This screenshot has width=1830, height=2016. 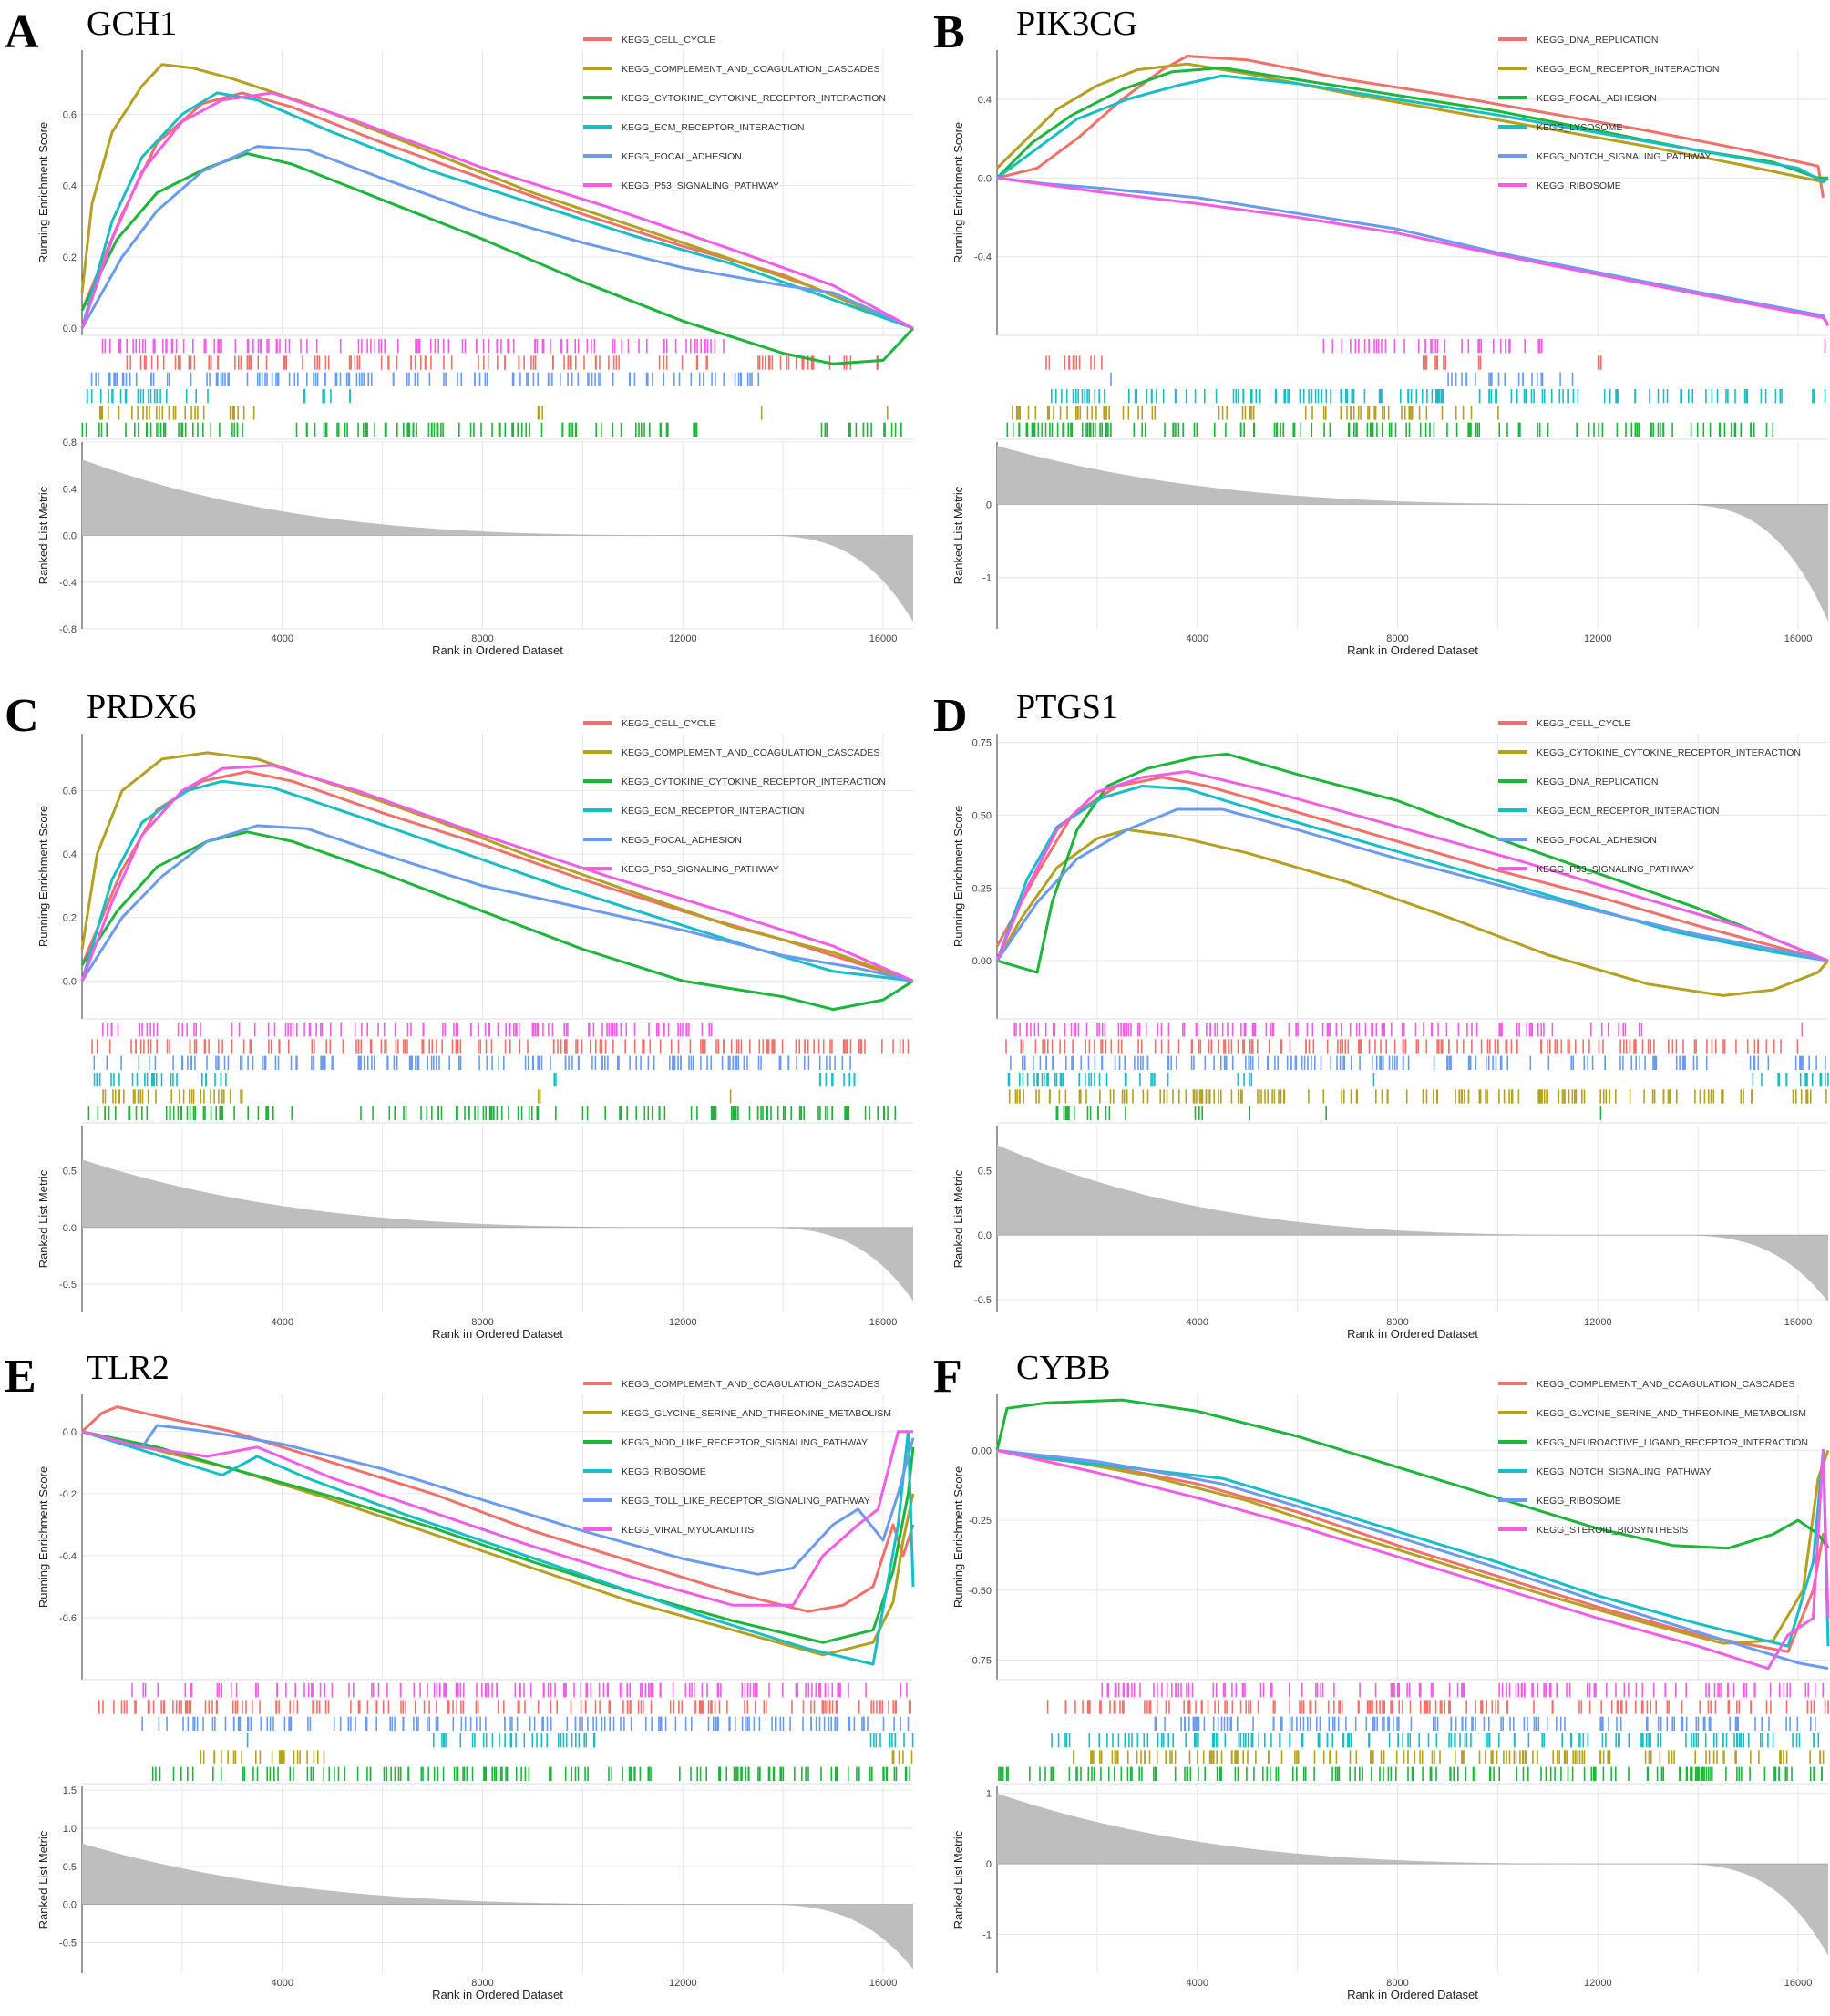 What do you see at coordinates (141, 707) in the screenshot?
I see `gene-title: PRDX6` at bounding box center [141, 707].